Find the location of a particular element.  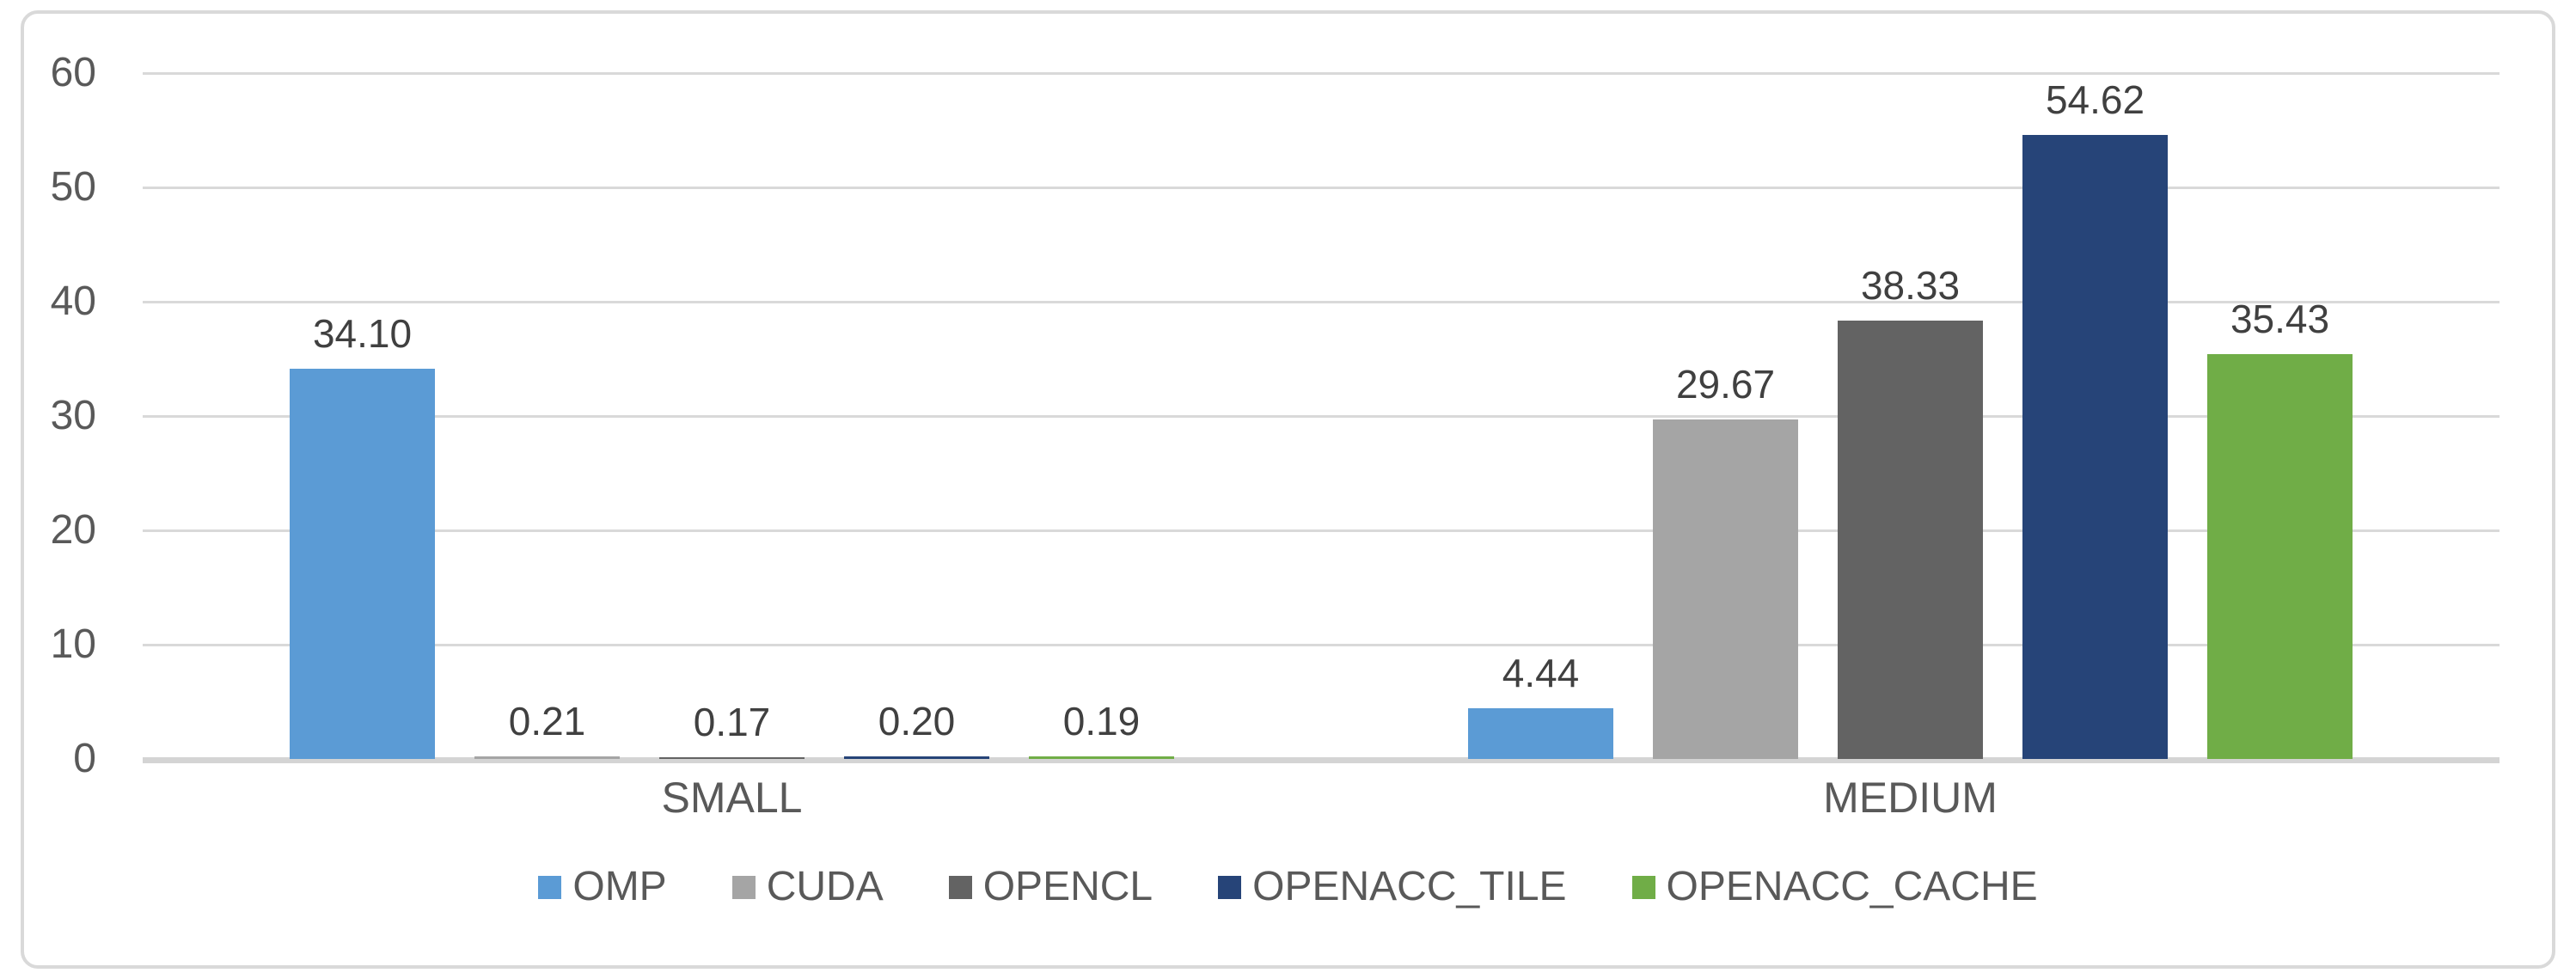

legend-swatch-openacc-cache-icon is located at coordinates (1643, 887).